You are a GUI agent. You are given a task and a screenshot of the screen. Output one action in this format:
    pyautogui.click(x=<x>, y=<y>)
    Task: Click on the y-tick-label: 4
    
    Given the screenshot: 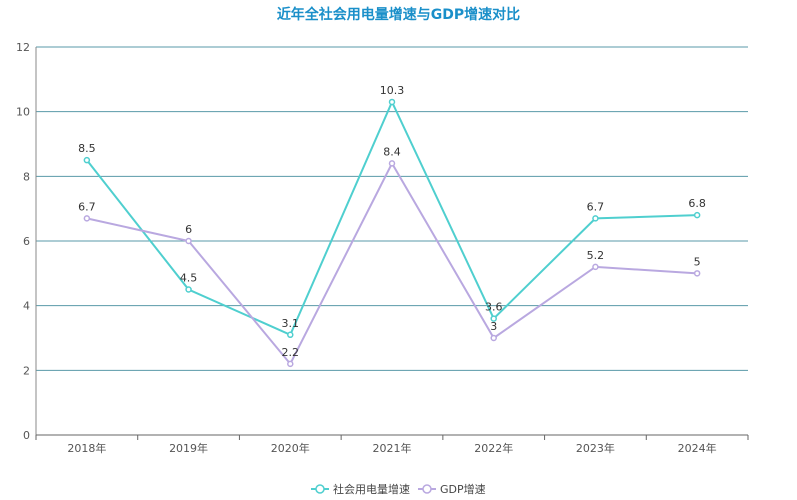 What is the action you would take?
    pyautogui.click(x=26, y=306)
    